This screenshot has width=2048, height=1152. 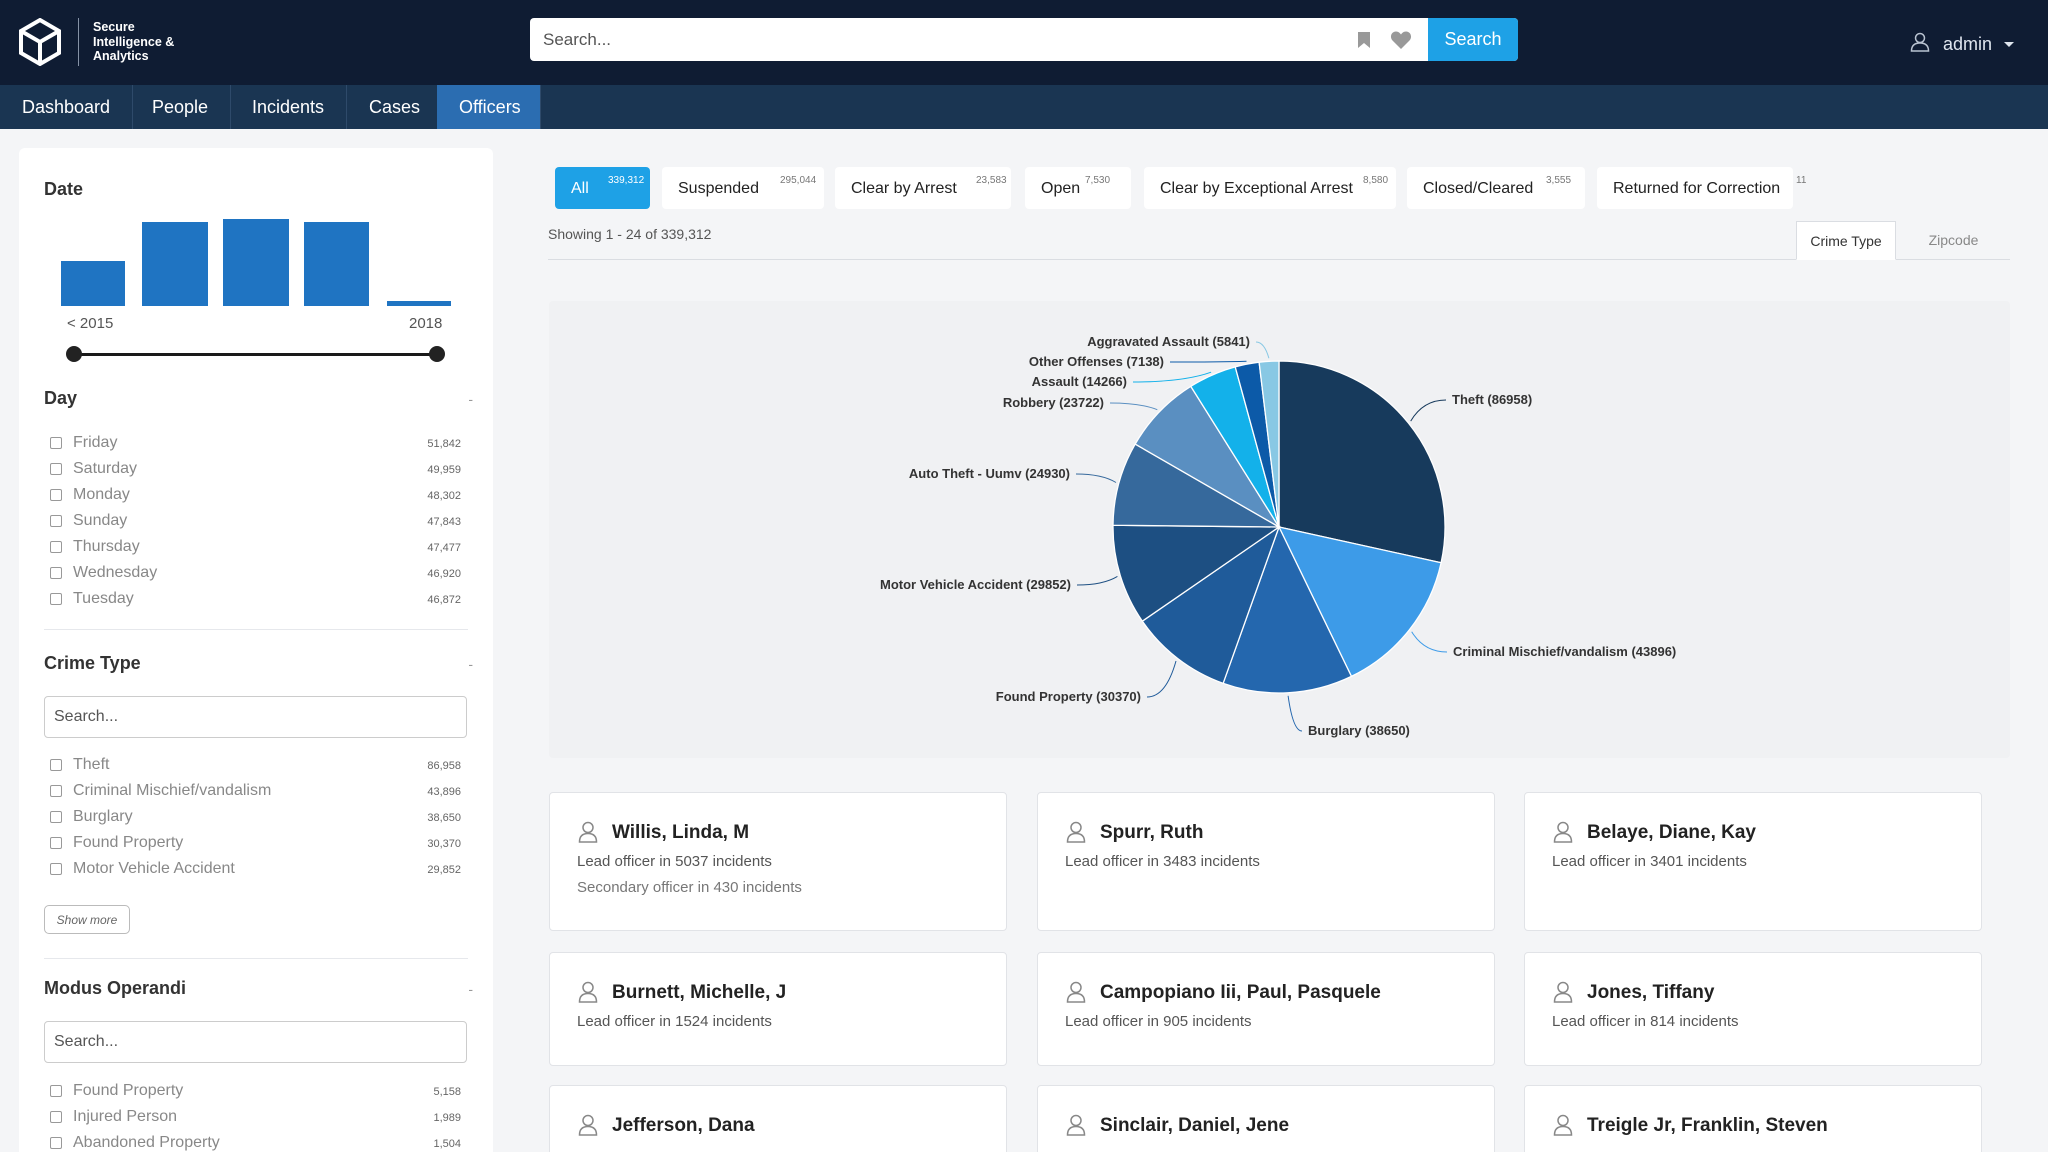 What do you see at coordinates (1651, 992) in the screenshot?
I see `officer-name: Jones, Tiffany` at bounding box center [1651, 992].